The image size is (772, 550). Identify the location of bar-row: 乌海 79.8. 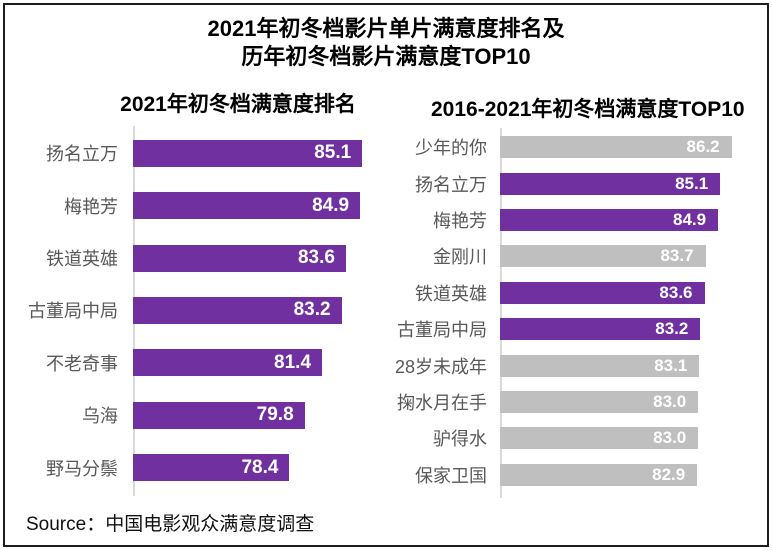
(196, 415).